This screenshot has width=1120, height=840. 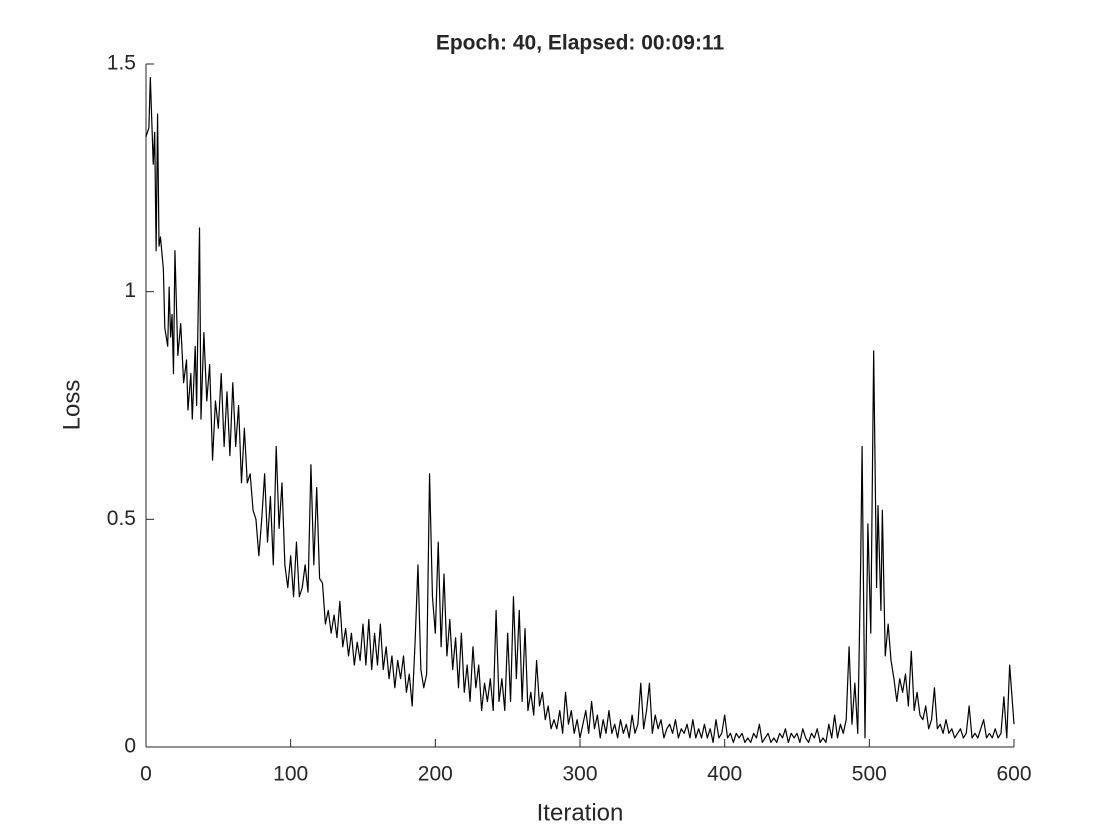 I want to click on x-tick-label: 500, so click(x=869, y=774).